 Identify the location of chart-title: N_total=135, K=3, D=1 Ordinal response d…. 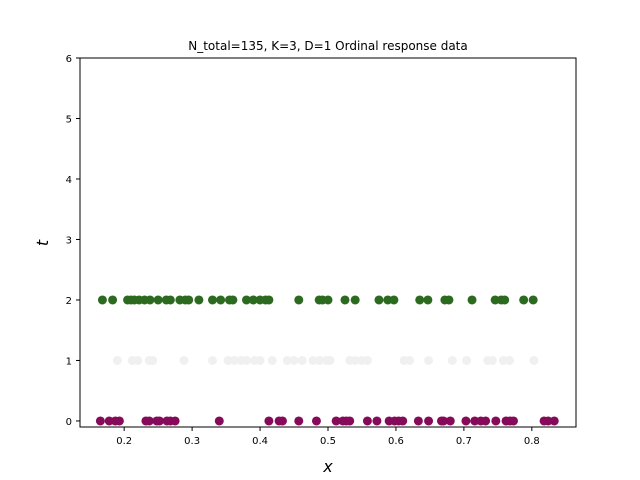
(328, 46).